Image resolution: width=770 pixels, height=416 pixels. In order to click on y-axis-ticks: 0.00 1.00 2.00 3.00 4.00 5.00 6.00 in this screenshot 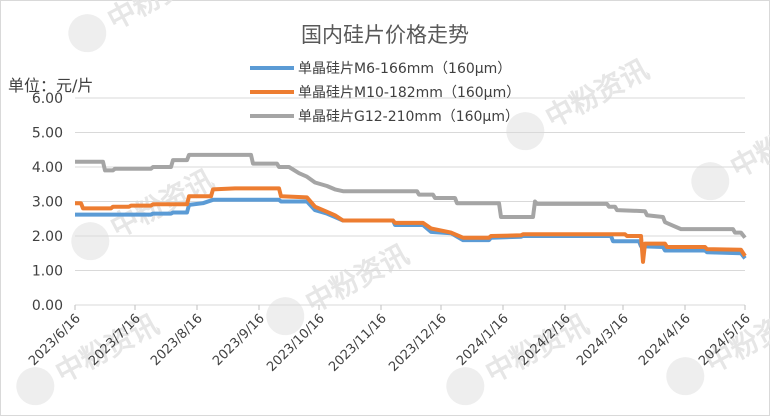, I will do `click(47, 202)`.